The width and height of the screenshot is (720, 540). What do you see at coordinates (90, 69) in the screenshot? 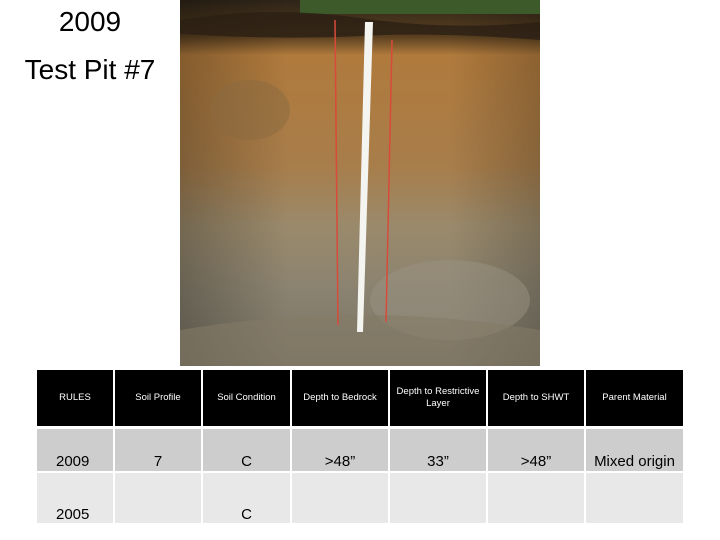
I see `title-line: Test Pit #7` at bounding box center [90, 69].